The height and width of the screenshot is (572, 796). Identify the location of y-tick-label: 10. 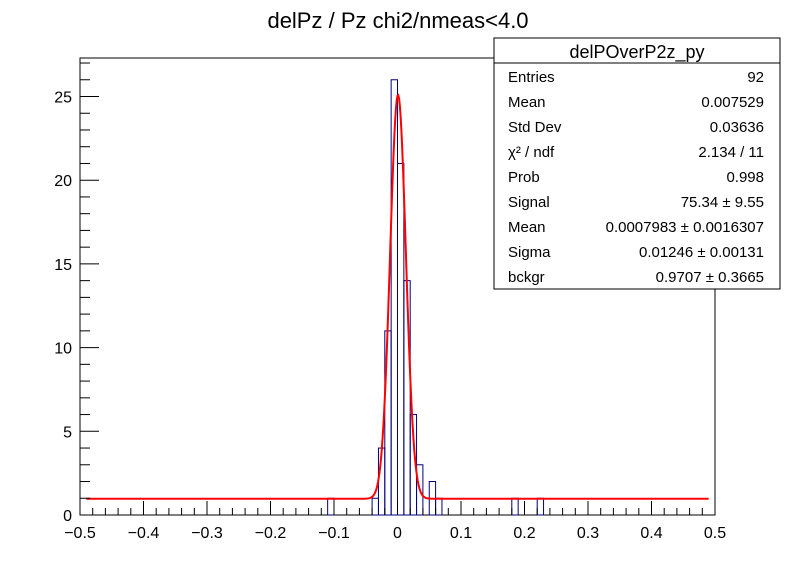
(63, 349).